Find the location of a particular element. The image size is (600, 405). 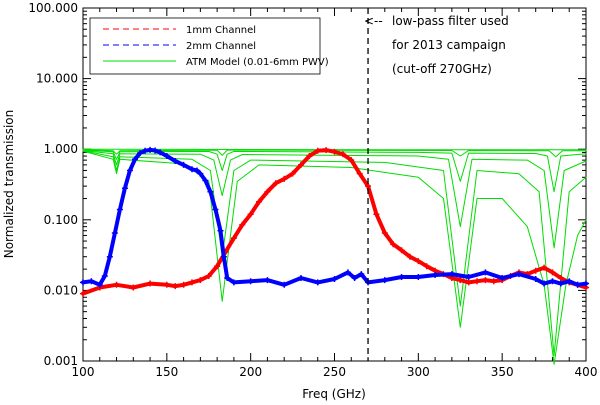

x-tick-label: 400 is located at coordinates (586, 372).